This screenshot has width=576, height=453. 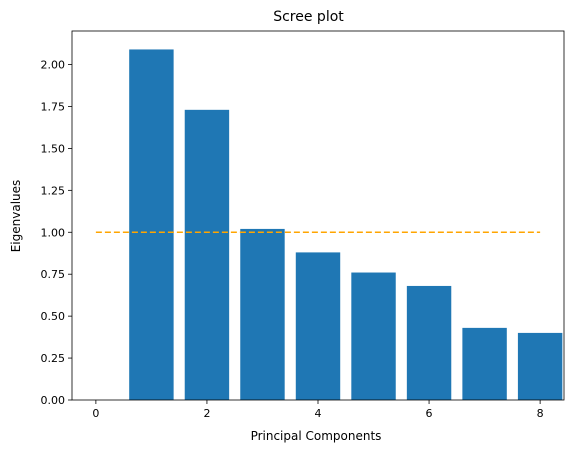 I want to click on y-tick-label: 1.50, so click(x=53, y=148).